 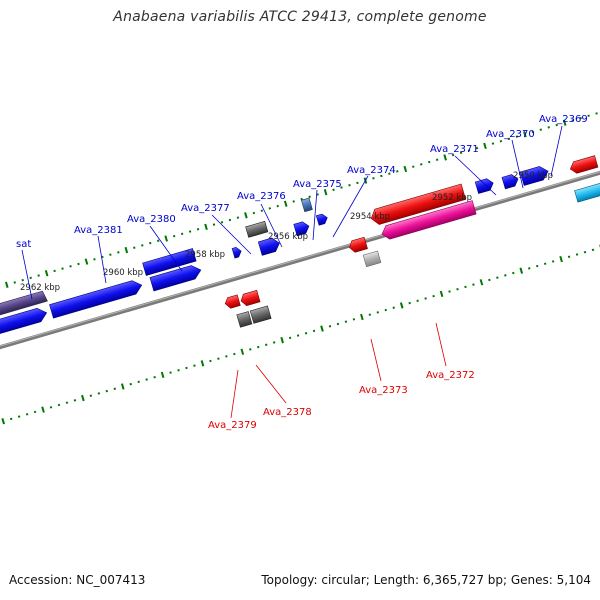 I want to click on label-ava-2372: Ava_2372, so click(x=450, y=375).